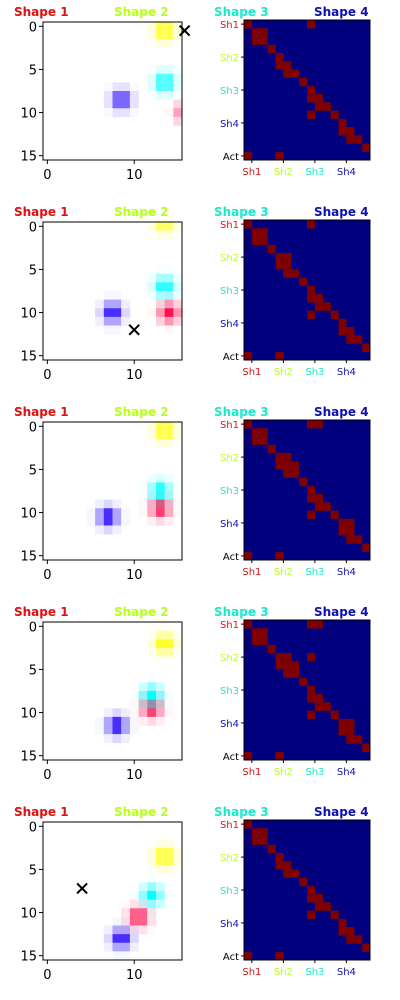 The image size is (400, 1000). Describe the element at coordinates (143, 900) in the screenshot. I see `grid-cells` at that location.